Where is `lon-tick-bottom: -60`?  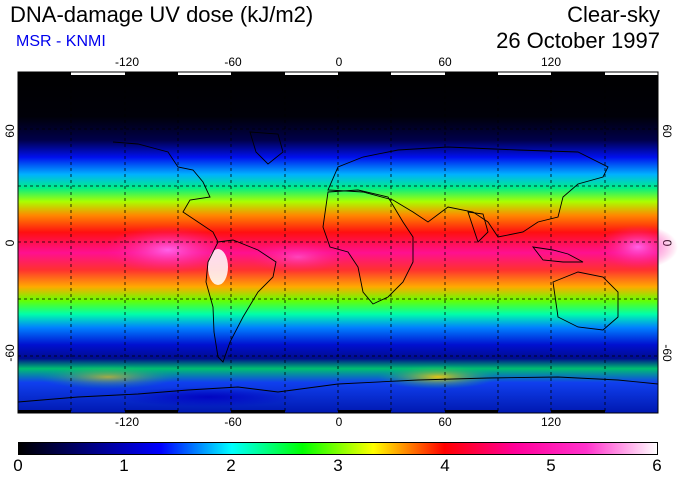 lon-tick-bottom: -60 is located at coordinates (233, 422).